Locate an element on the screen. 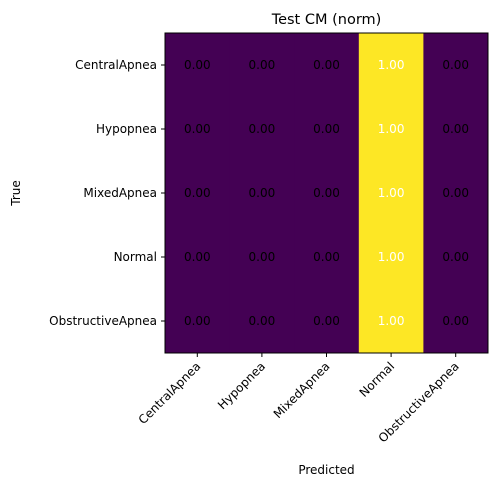  y-tick-label: Normal is located at coordinates (135, 257).